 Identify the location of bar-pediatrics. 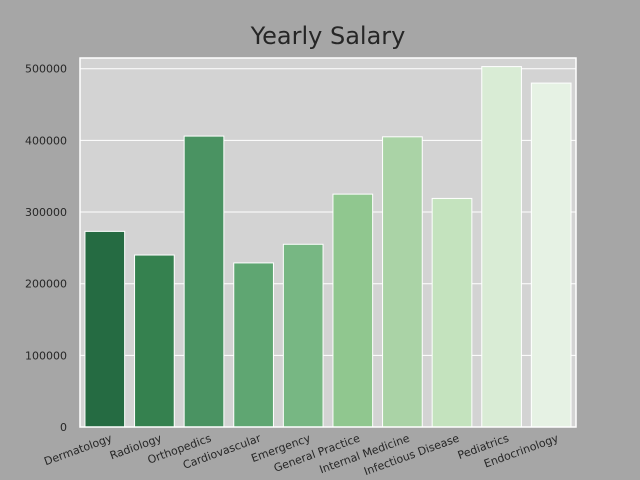
(501, 247).